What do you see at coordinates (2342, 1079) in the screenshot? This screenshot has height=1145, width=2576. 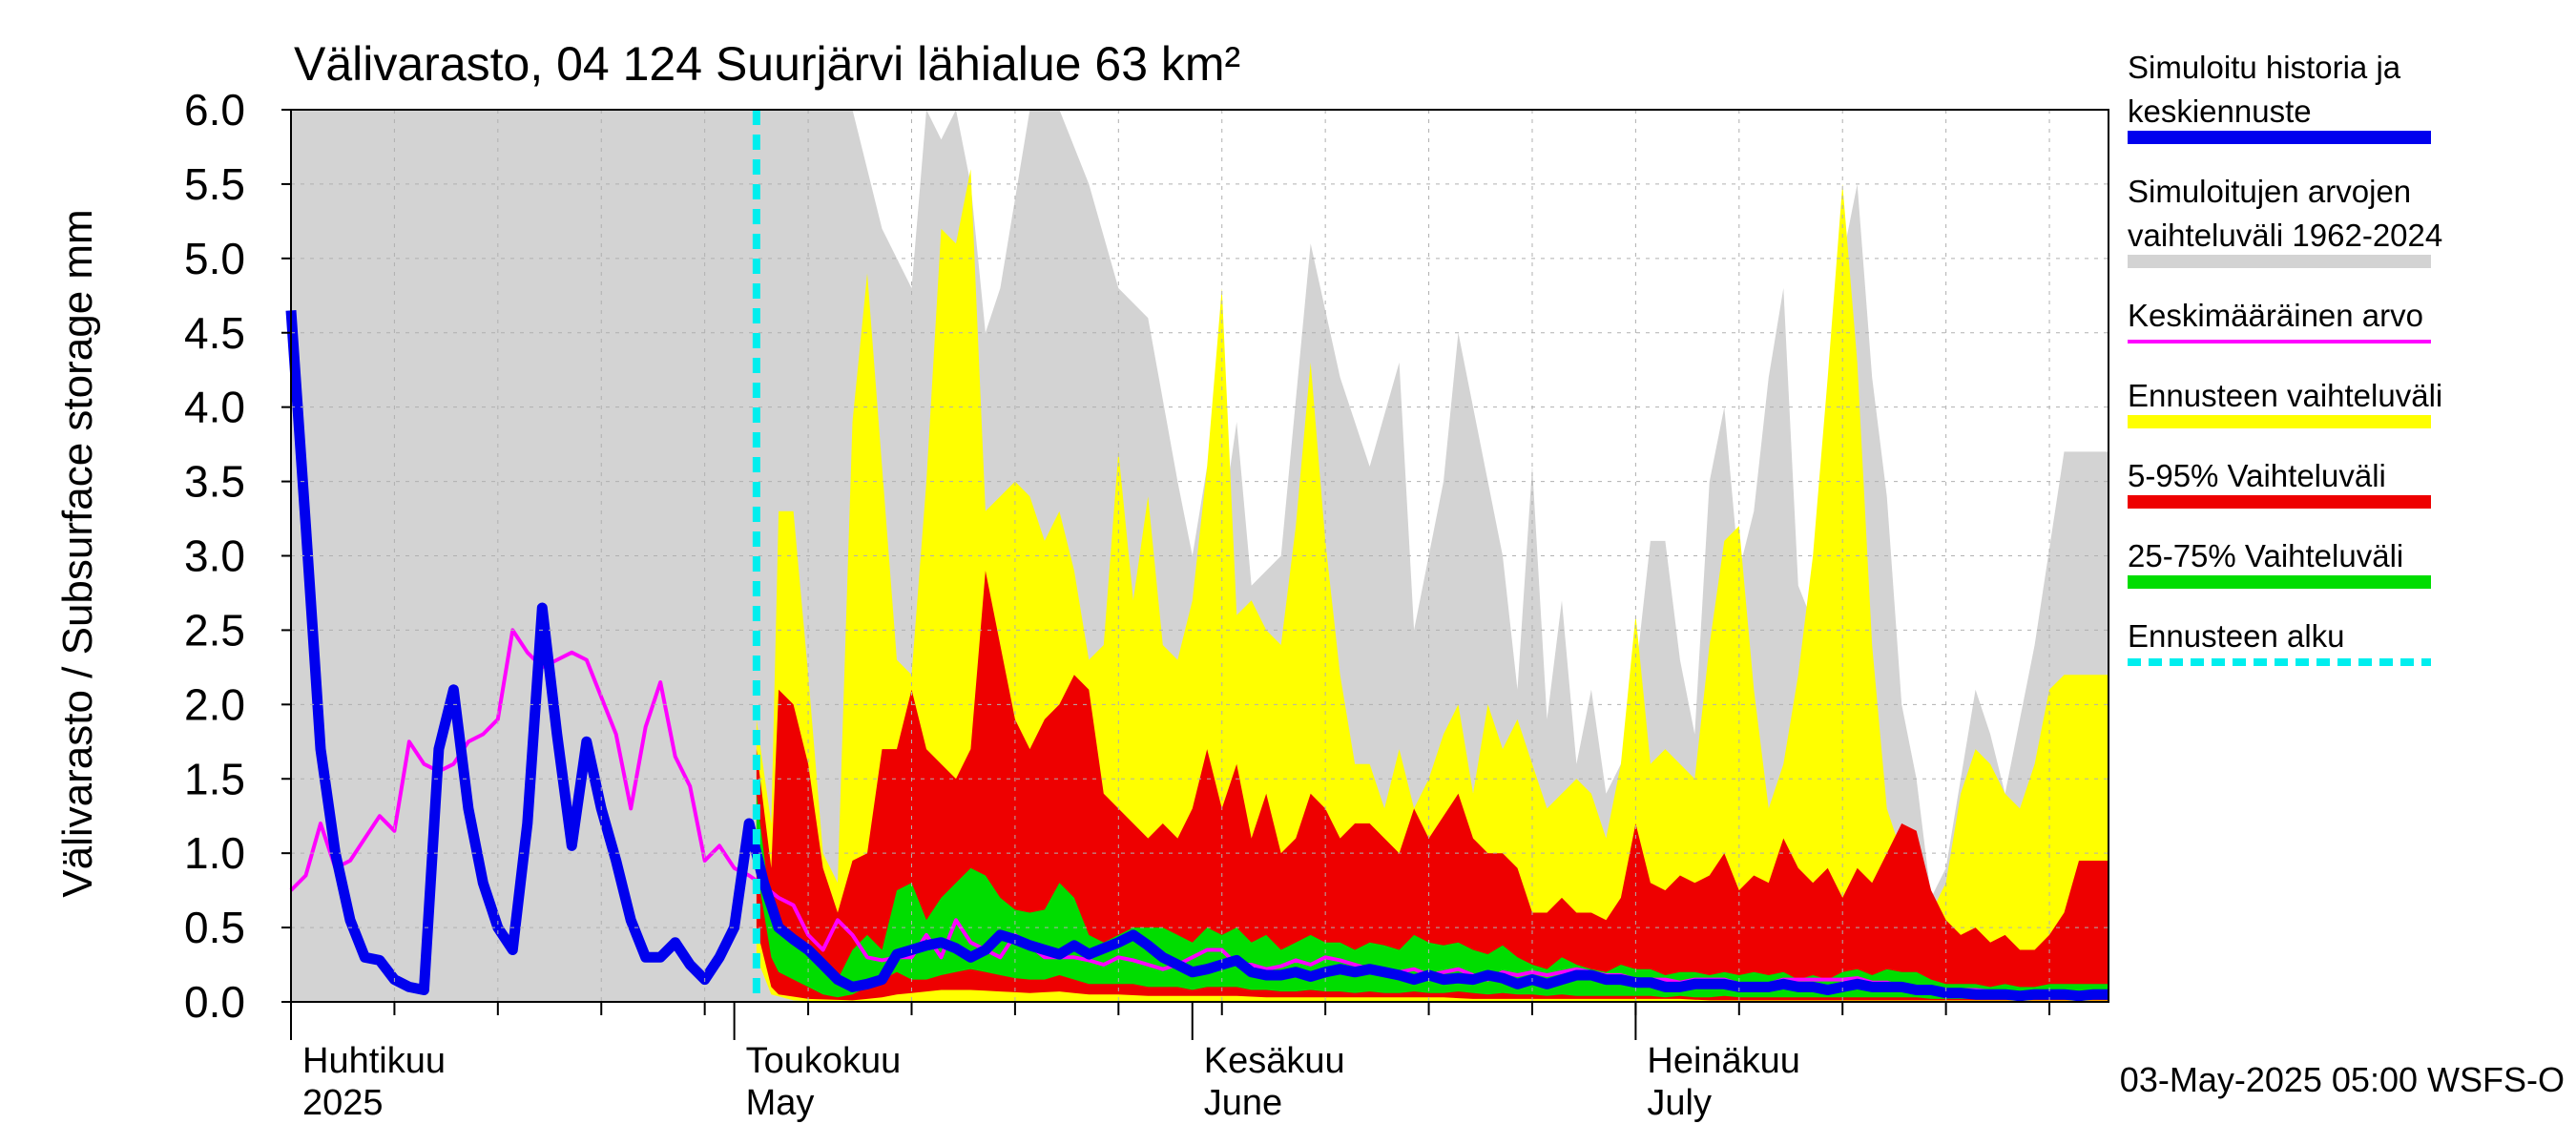 I see `footer-timestamp: 03-May-2025 05:00 WSFS-O` at bounding box center [2342, 1079].